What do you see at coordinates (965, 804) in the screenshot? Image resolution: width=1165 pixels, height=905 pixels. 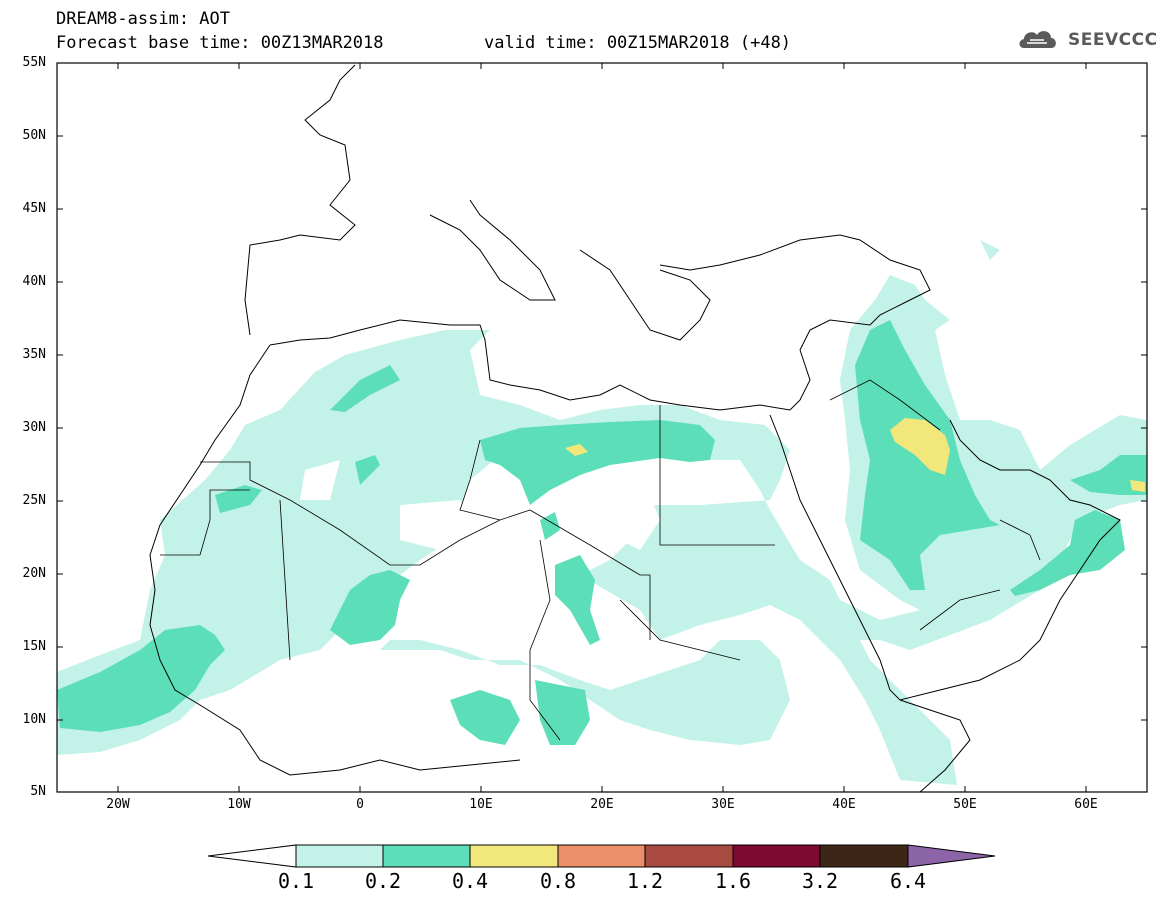 I see `lon-label: 50E` at bounding box center [965, 804].